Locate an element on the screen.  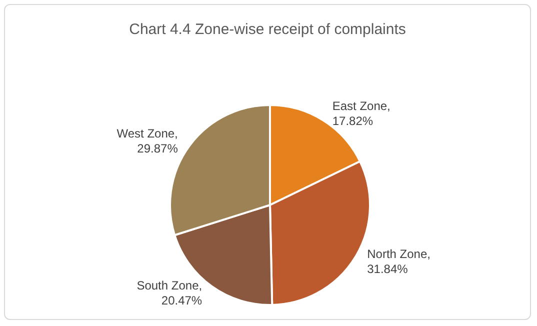
slice-label: North Zone, 31.84% is located at coordinates (398, 261).